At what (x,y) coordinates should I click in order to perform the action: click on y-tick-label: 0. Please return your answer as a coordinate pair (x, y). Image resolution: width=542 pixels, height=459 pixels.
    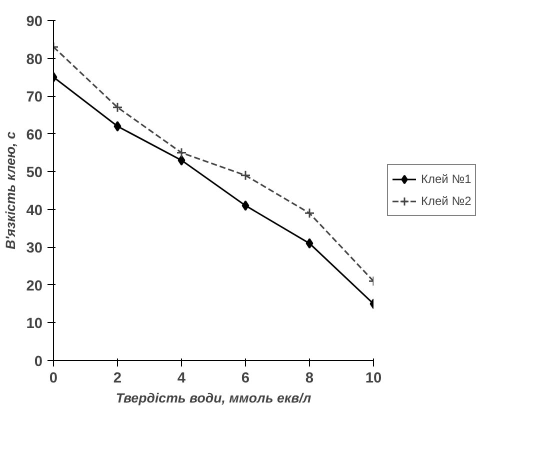
    Looking at the image, I should click on (38, 362).